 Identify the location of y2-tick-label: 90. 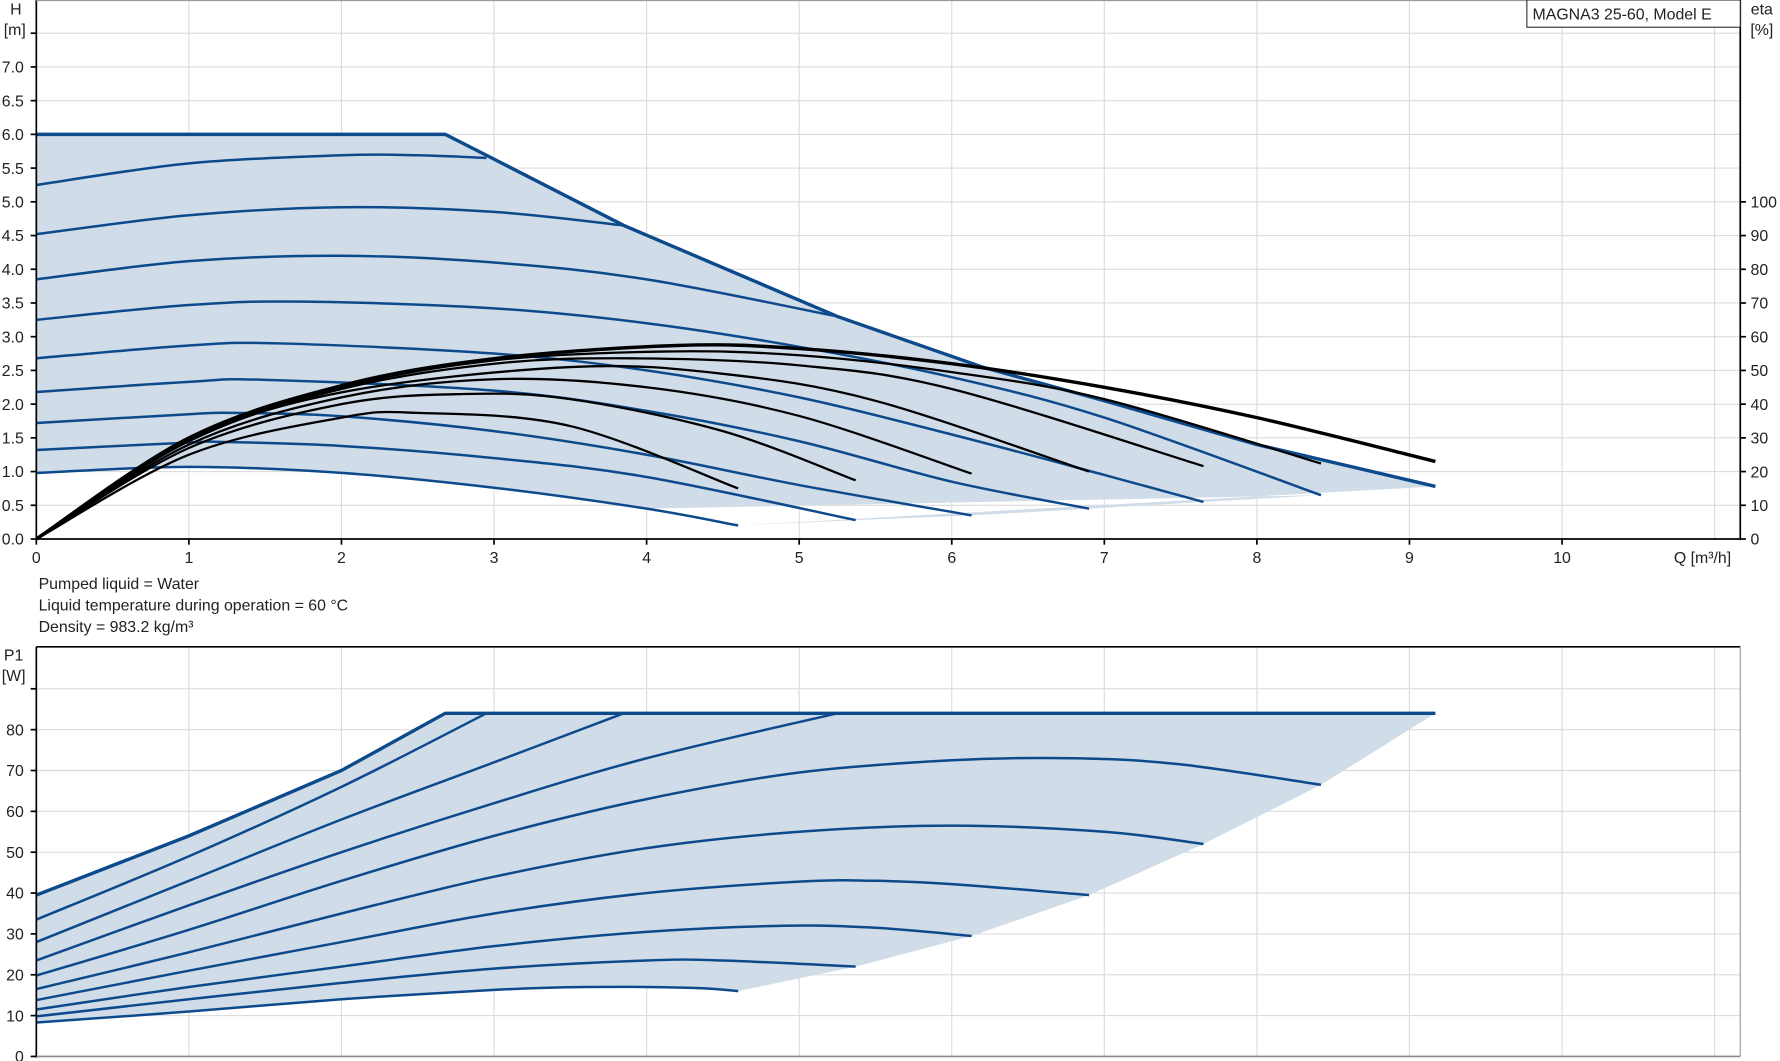
(1759, 236).